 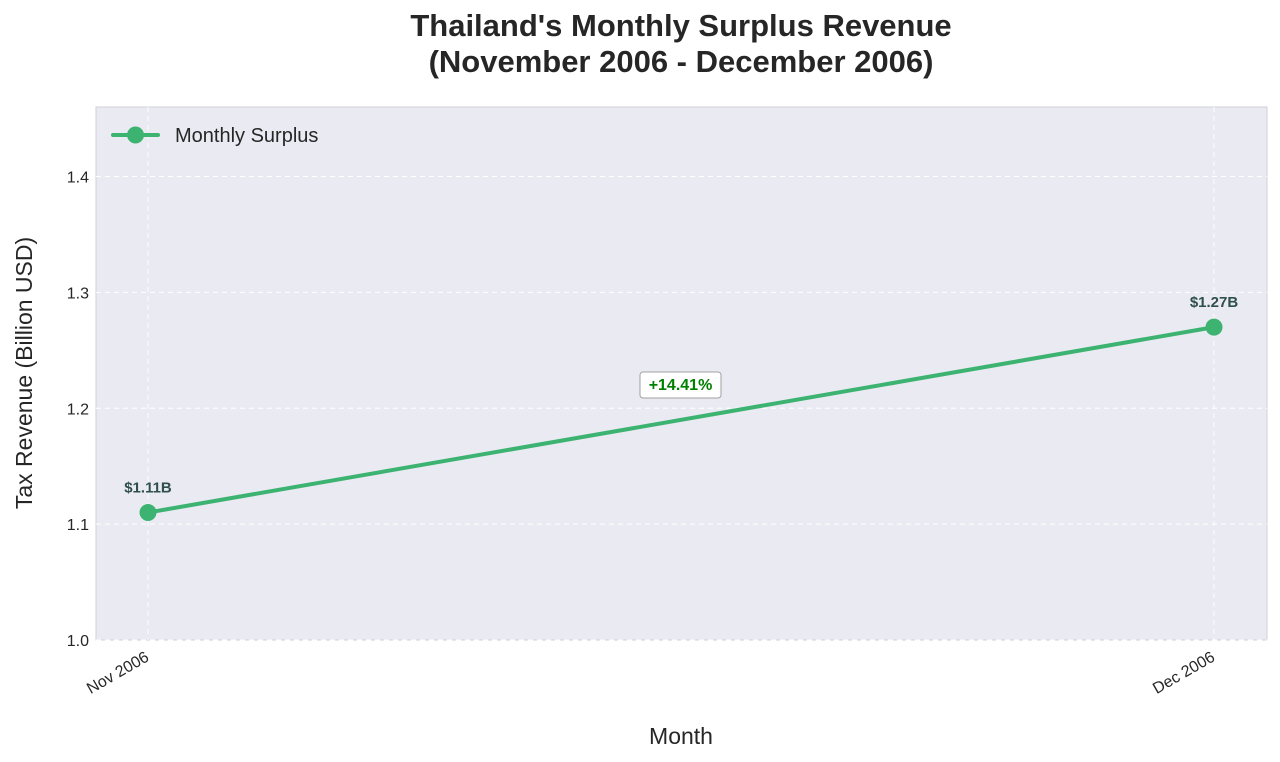 What do you see at coordinates (24, 373) in the screenshot?
I see `y-axis-label: Tax Revenue (Billion USD)` at bounding box center [24, 373].